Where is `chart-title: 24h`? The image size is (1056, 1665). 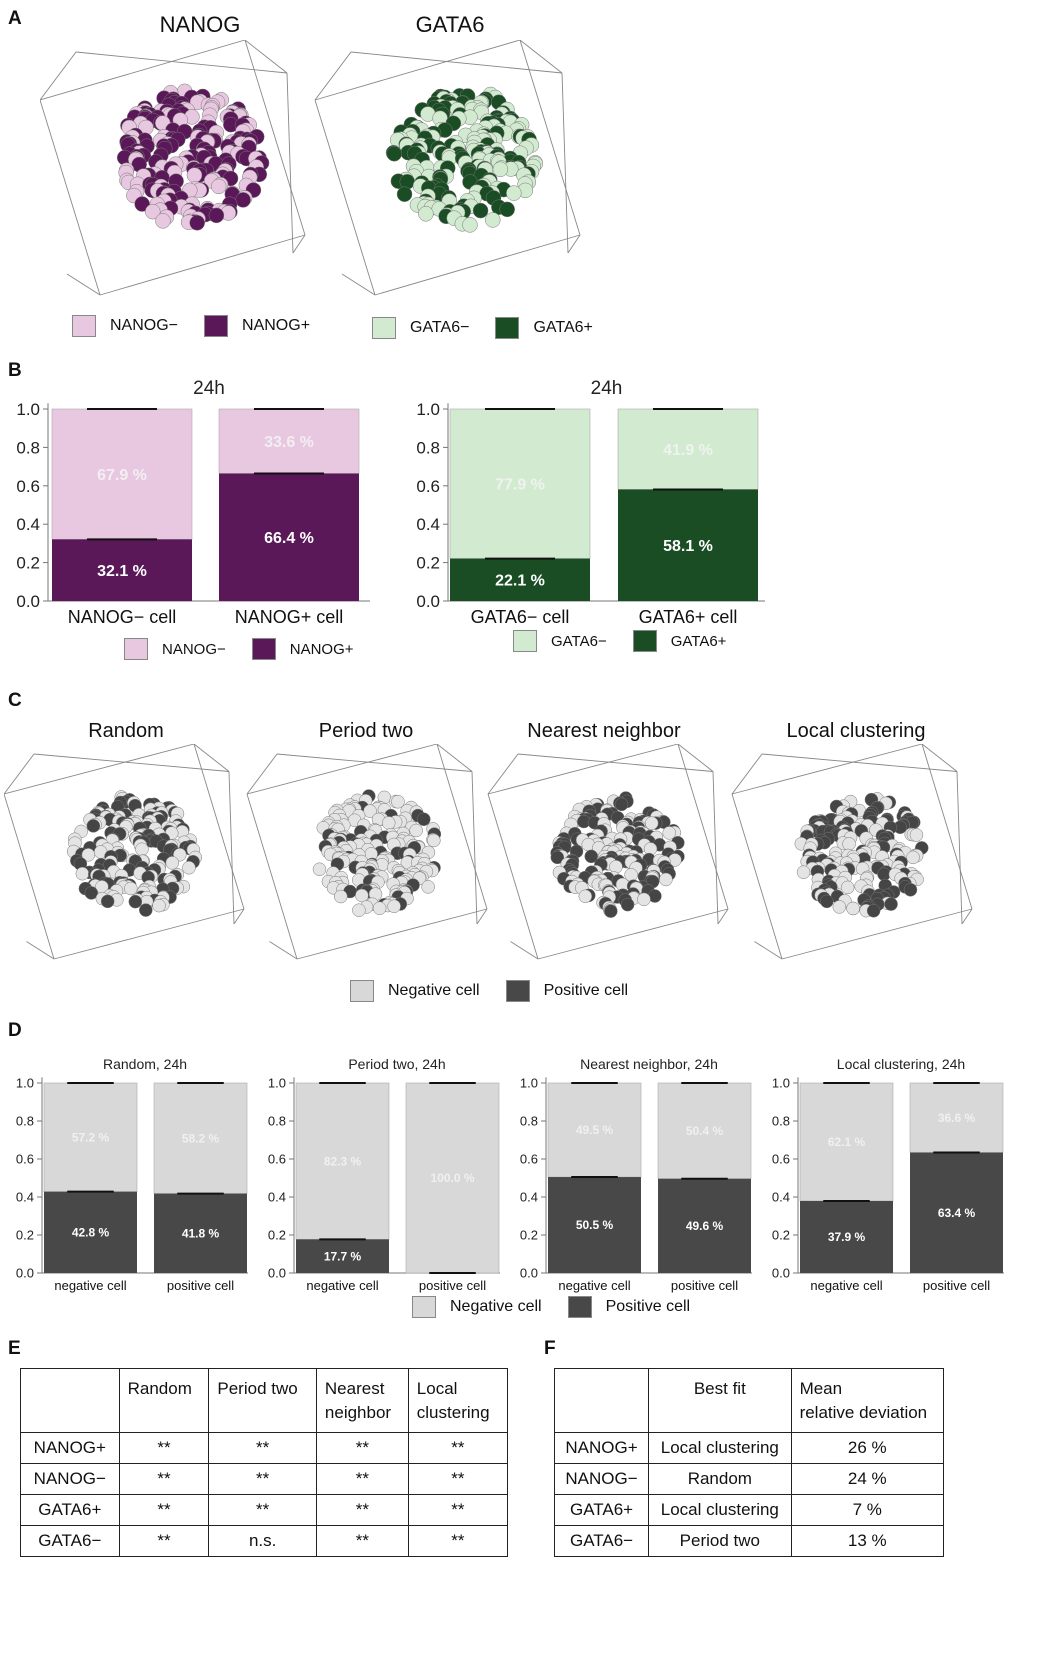
chart-title: 24h is located at coordinates (209, 388).